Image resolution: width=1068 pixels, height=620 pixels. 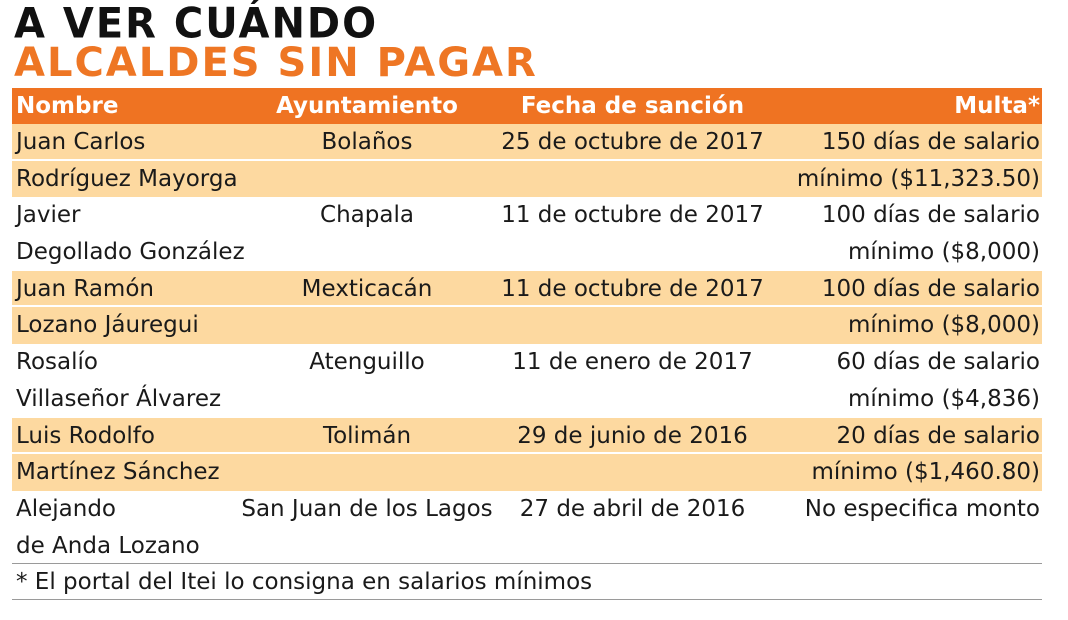 I want to click on cell-nombre: Martínez Sánchez, so click(x=118, y=472).